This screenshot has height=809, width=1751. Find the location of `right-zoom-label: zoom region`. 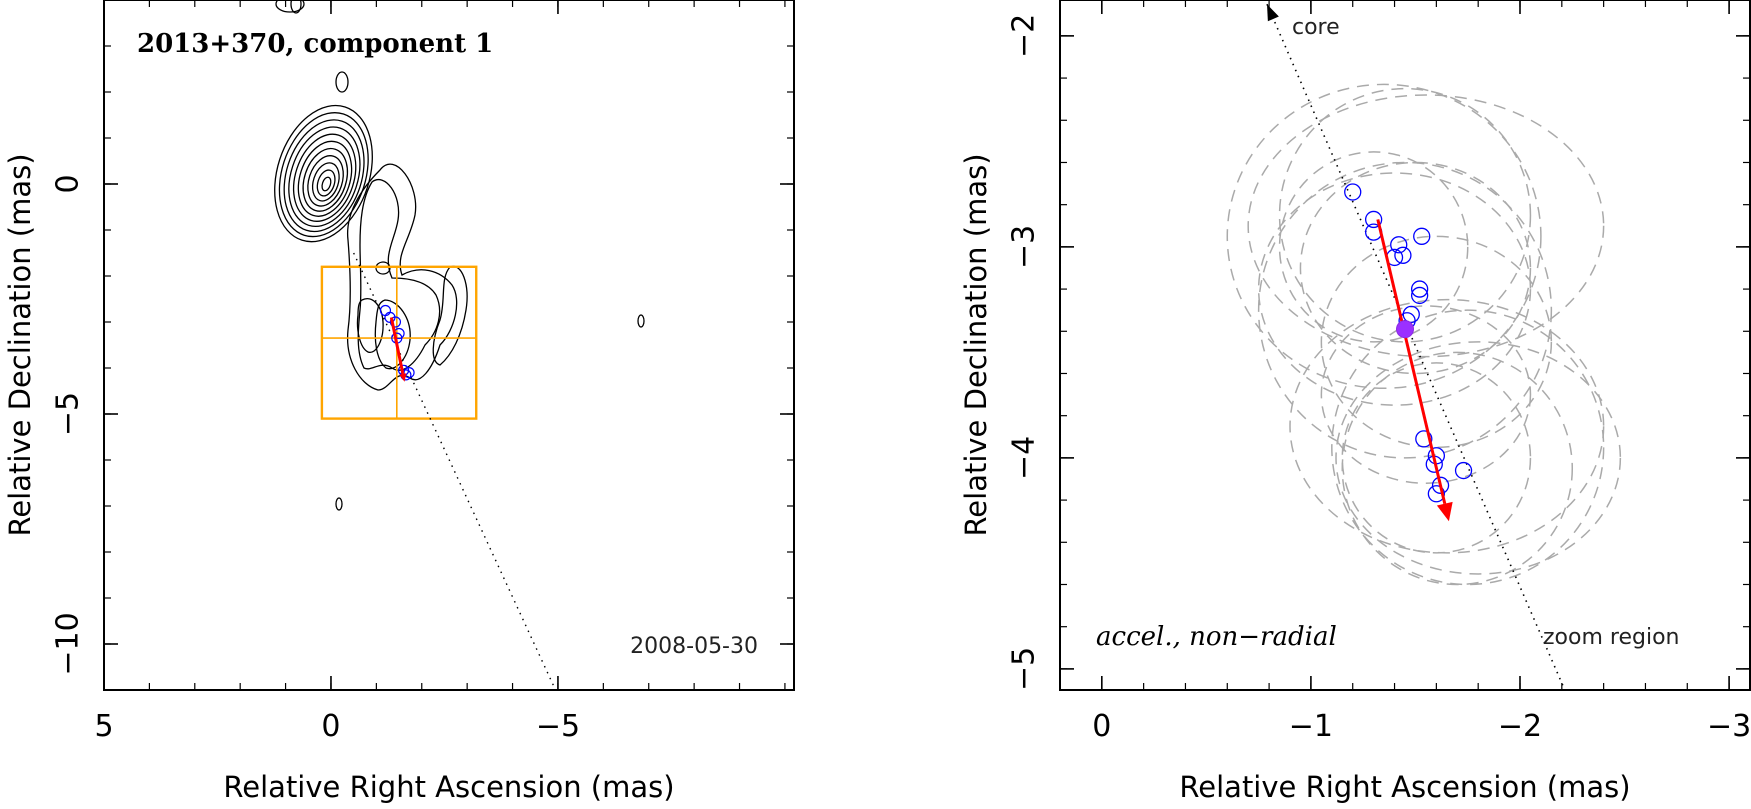

right-zoom-label: zoom region is located at coordinates (1611, 637).